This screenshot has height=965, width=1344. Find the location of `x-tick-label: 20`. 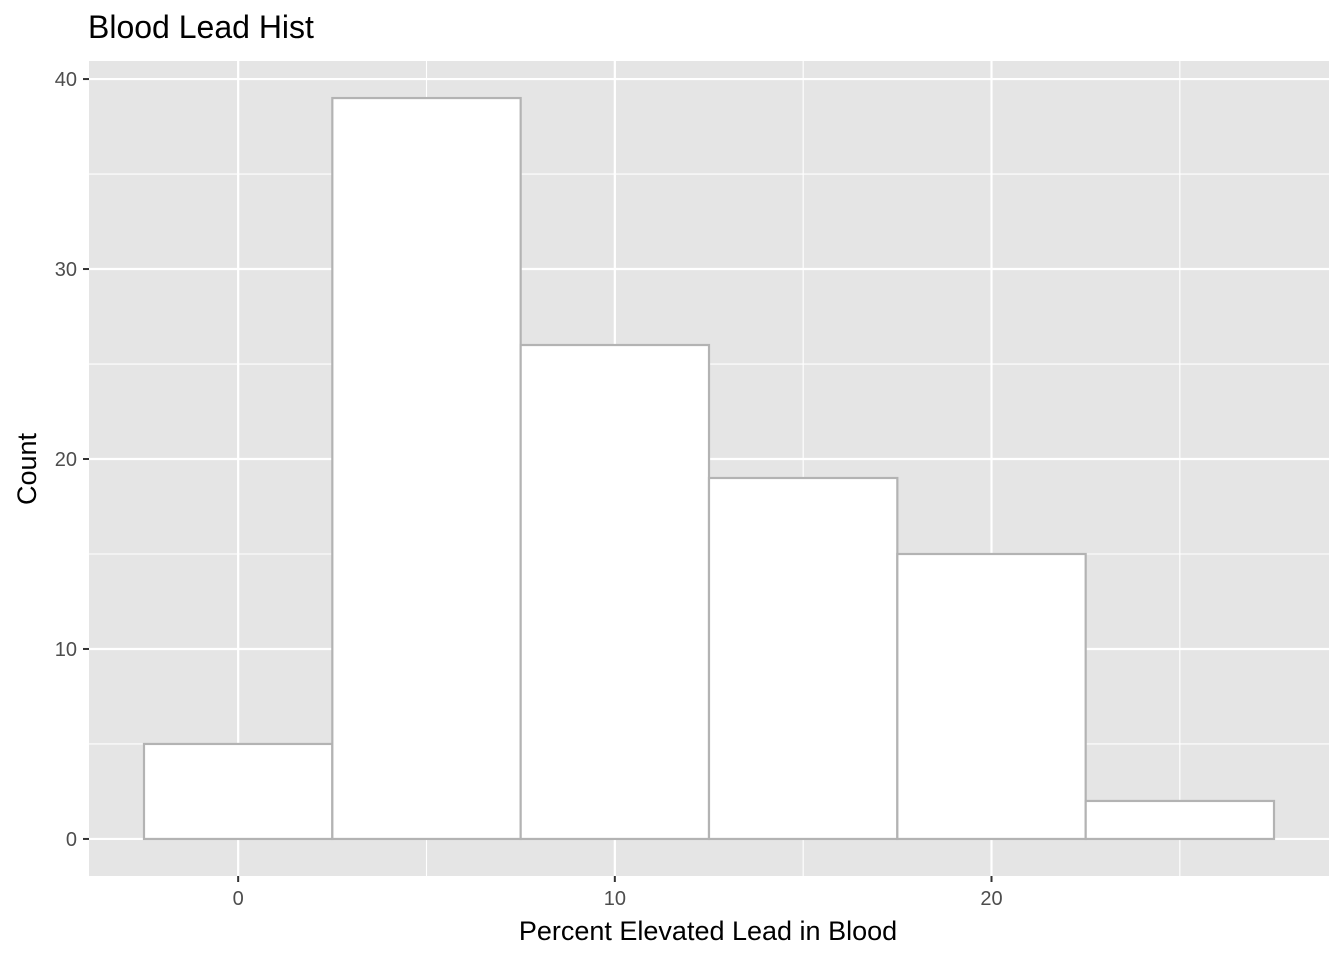

x-tick-label: 20 is located at coordinates (991, 899).